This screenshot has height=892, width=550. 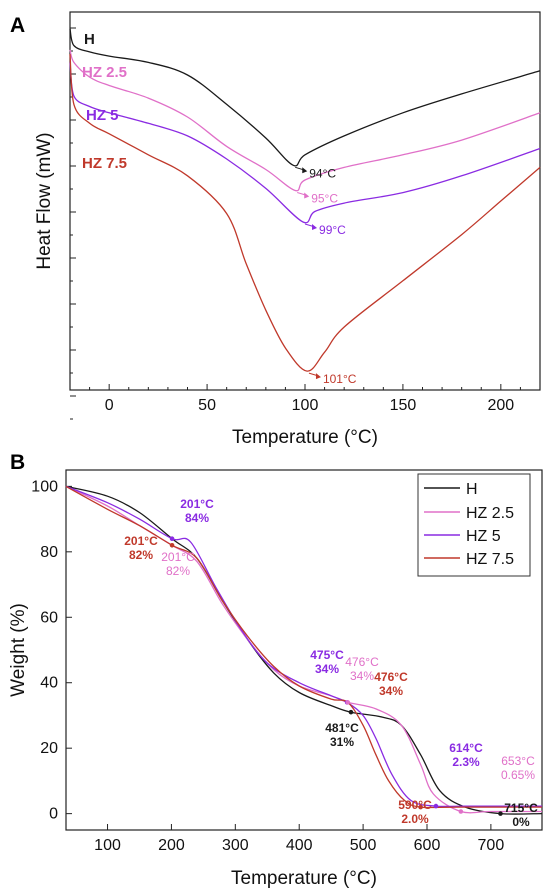 I want to click on plot-b-ylabel: Weight (%), so click(x=18, y=650).